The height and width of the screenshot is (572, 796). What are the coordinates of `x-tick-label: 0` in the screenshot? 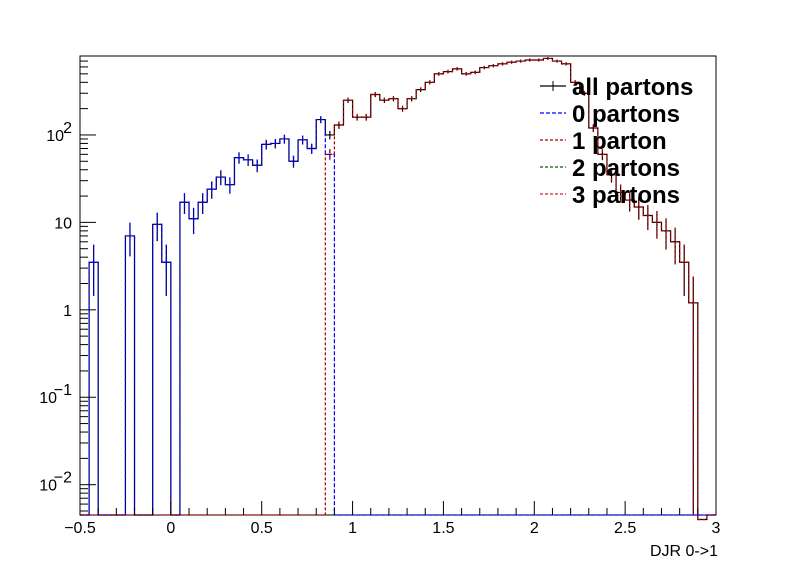 It's located at (170, 528).